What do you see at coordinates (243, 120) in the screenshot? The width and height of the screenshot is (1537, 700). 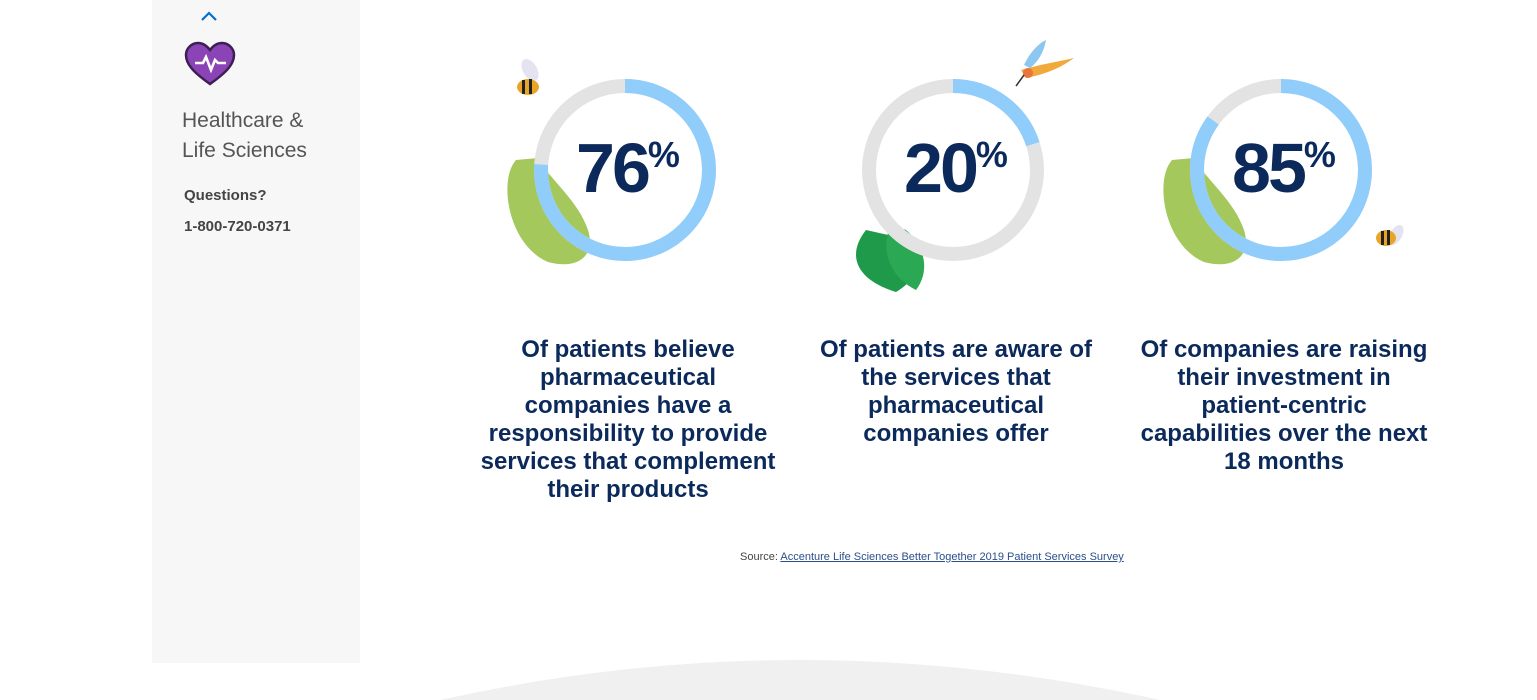 I see `category-title-line1: Healthcare &` at bounding box center [243, 120].